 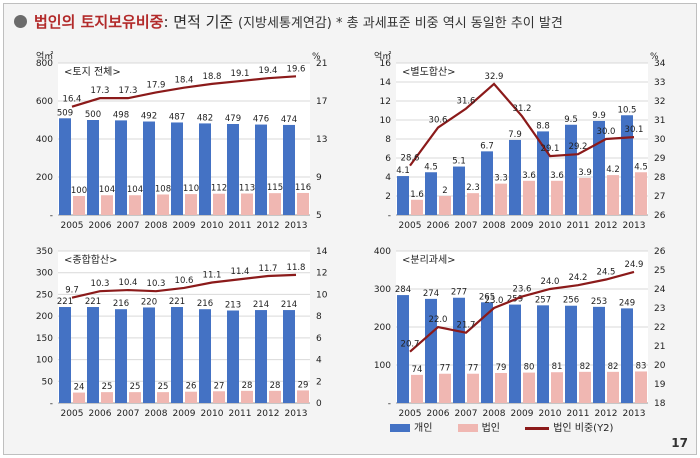 What do you see at coordinates (438, 320) in the screenshot?
I see `share-line-label: 22.0` at bounding box center [438, 320].